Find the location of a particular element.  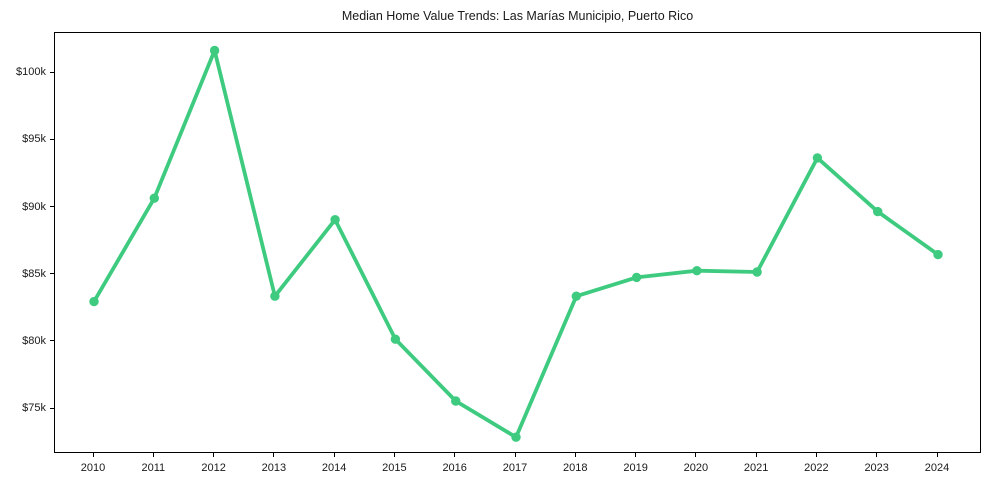

x-tick-label: 2022 is located at coordinates (816, 468).